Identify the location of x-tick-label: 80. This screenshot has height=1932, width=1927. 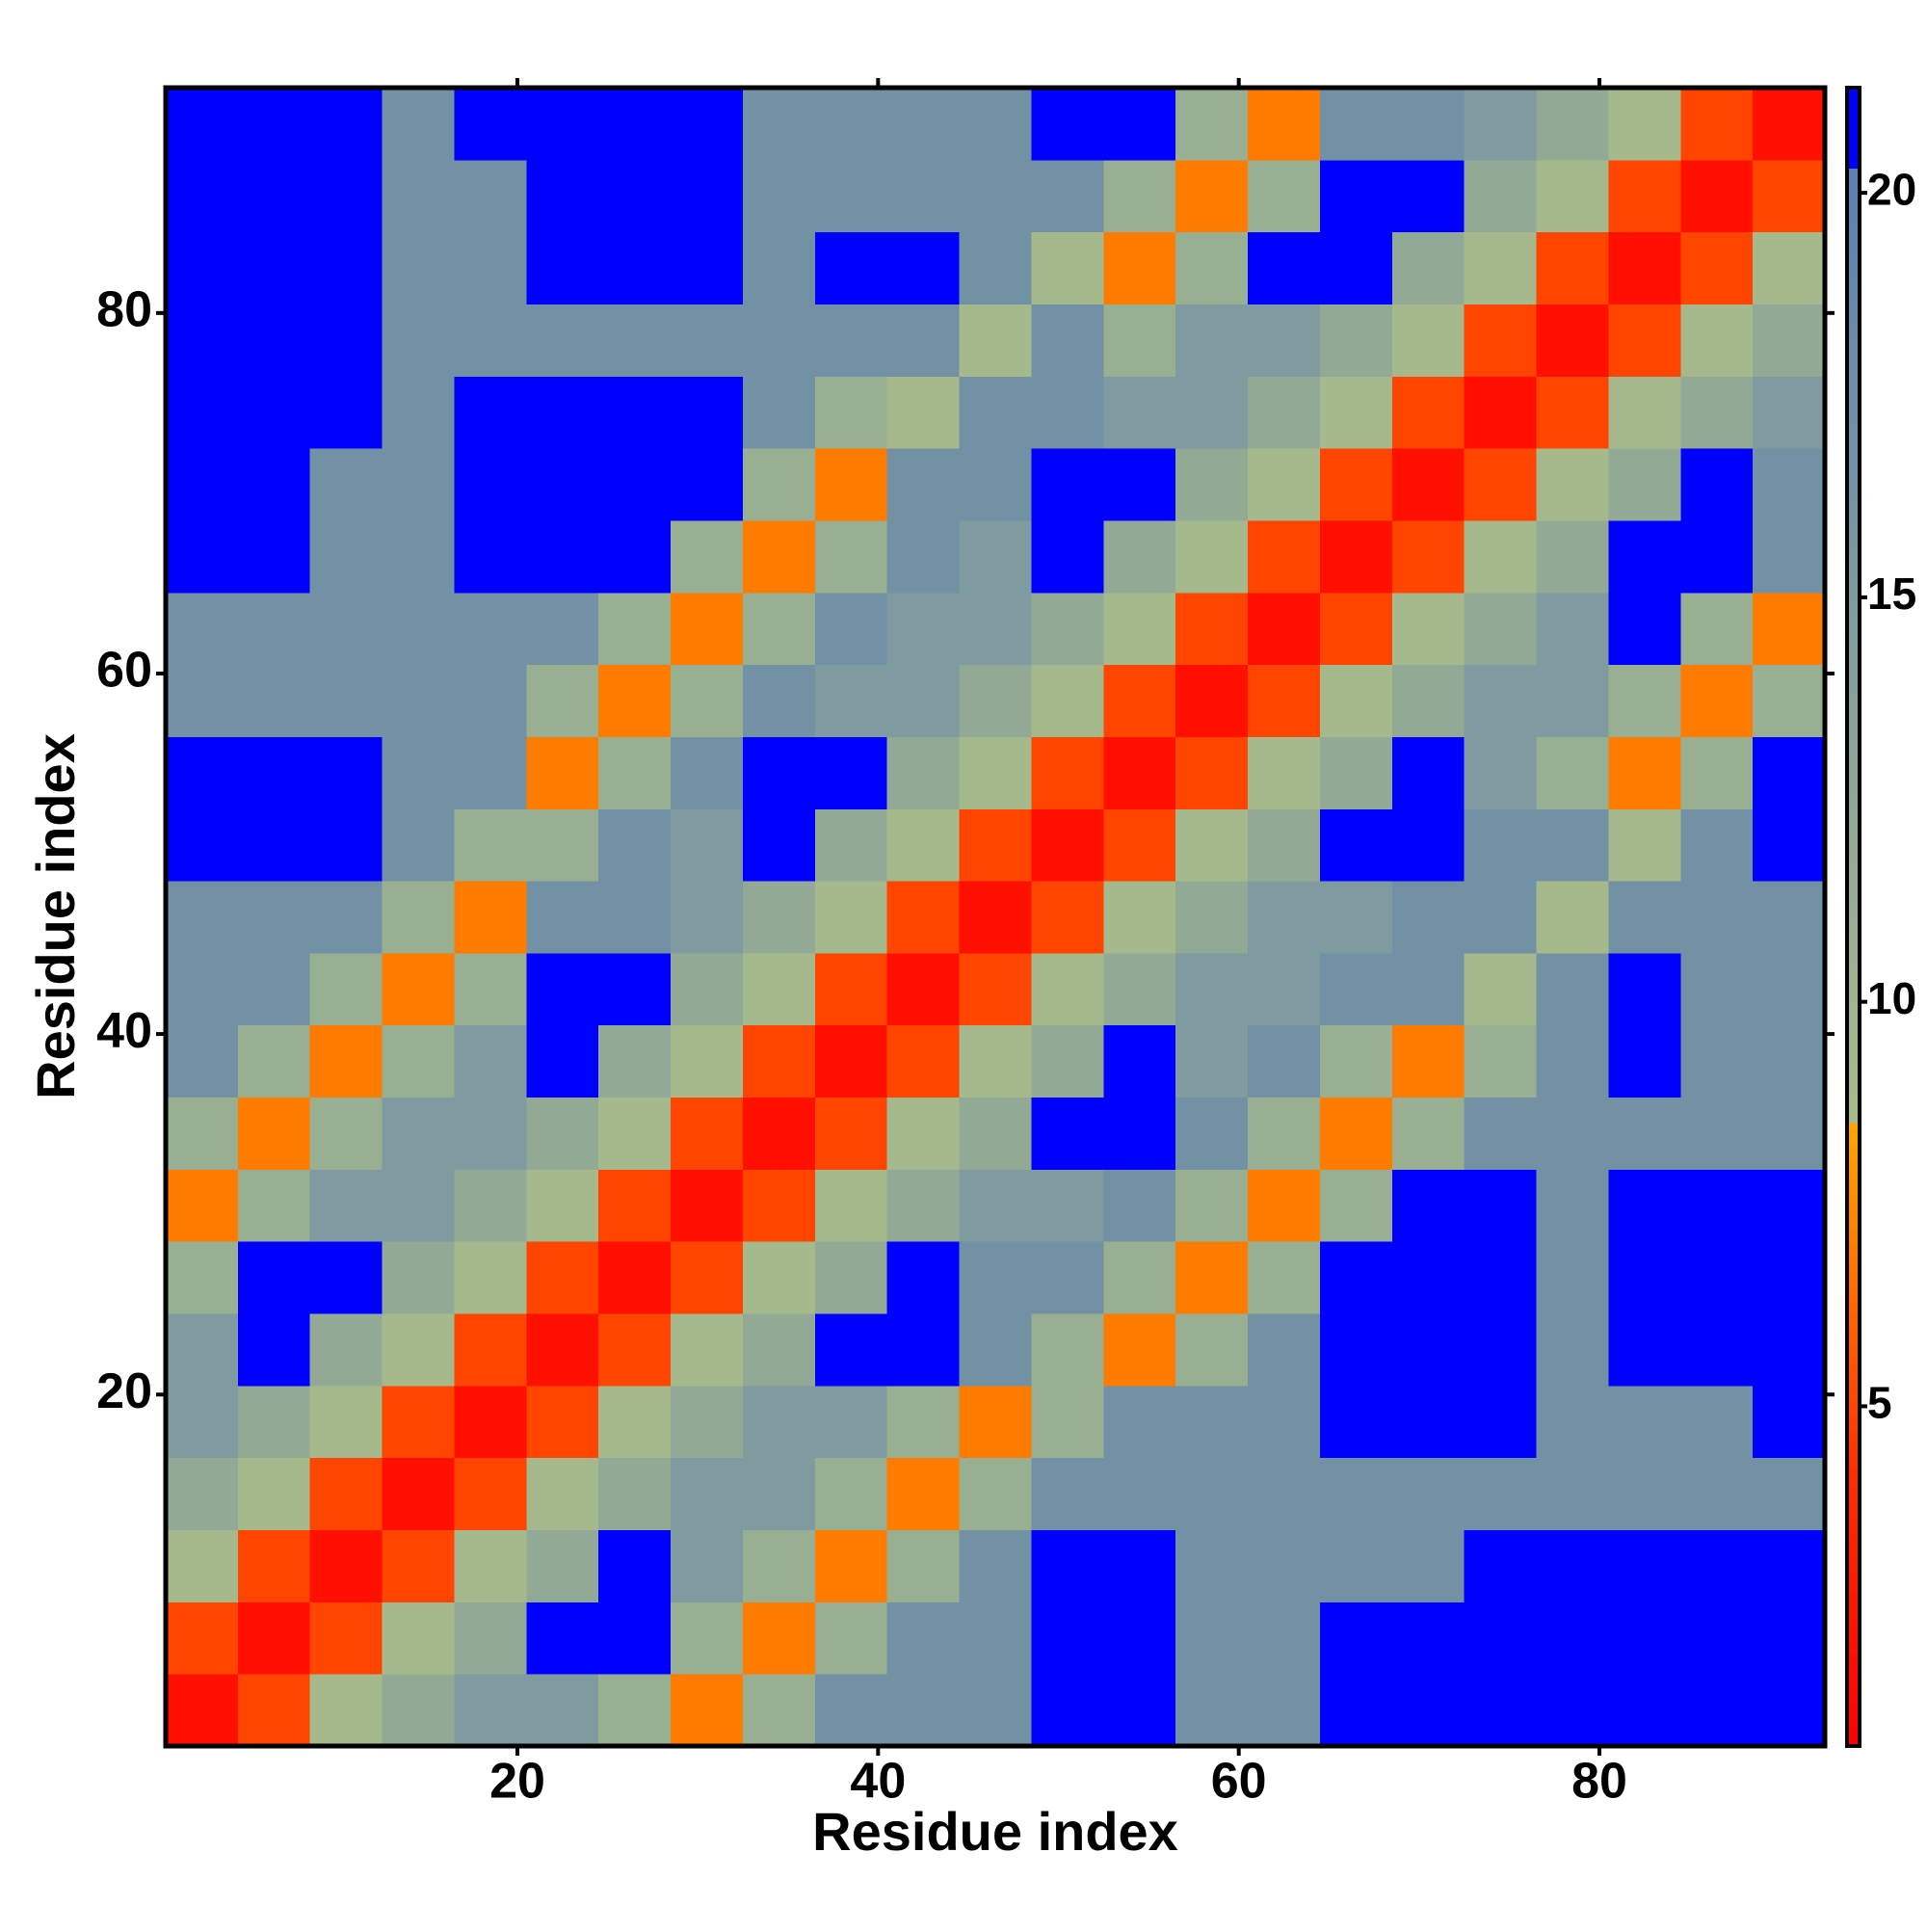
(1599, 1782).